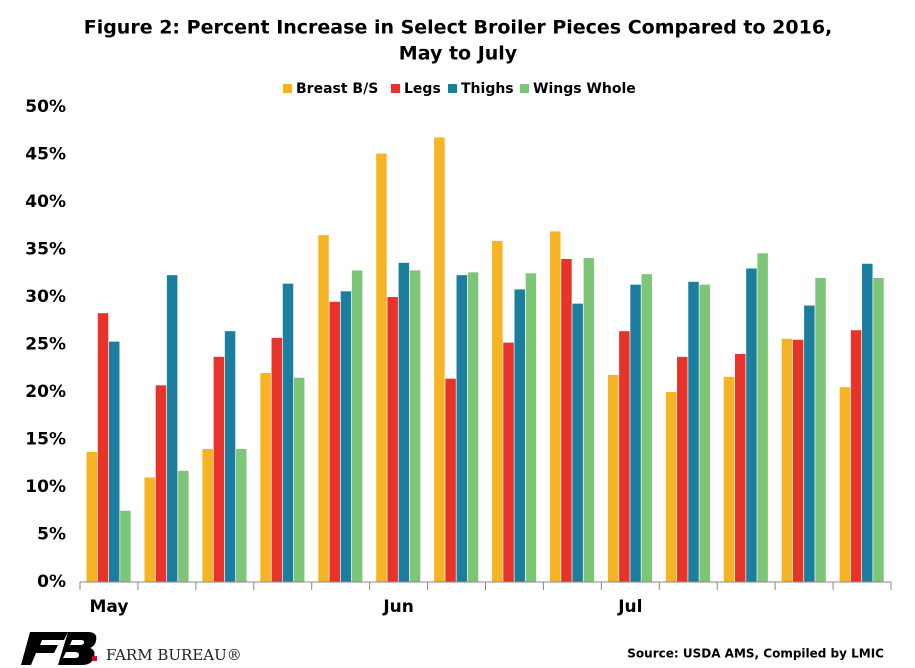  What do you see at coordinates (45, 345) in the screenshot?
I see `y-tick-label: 25%` at bounding box center [45, 345].